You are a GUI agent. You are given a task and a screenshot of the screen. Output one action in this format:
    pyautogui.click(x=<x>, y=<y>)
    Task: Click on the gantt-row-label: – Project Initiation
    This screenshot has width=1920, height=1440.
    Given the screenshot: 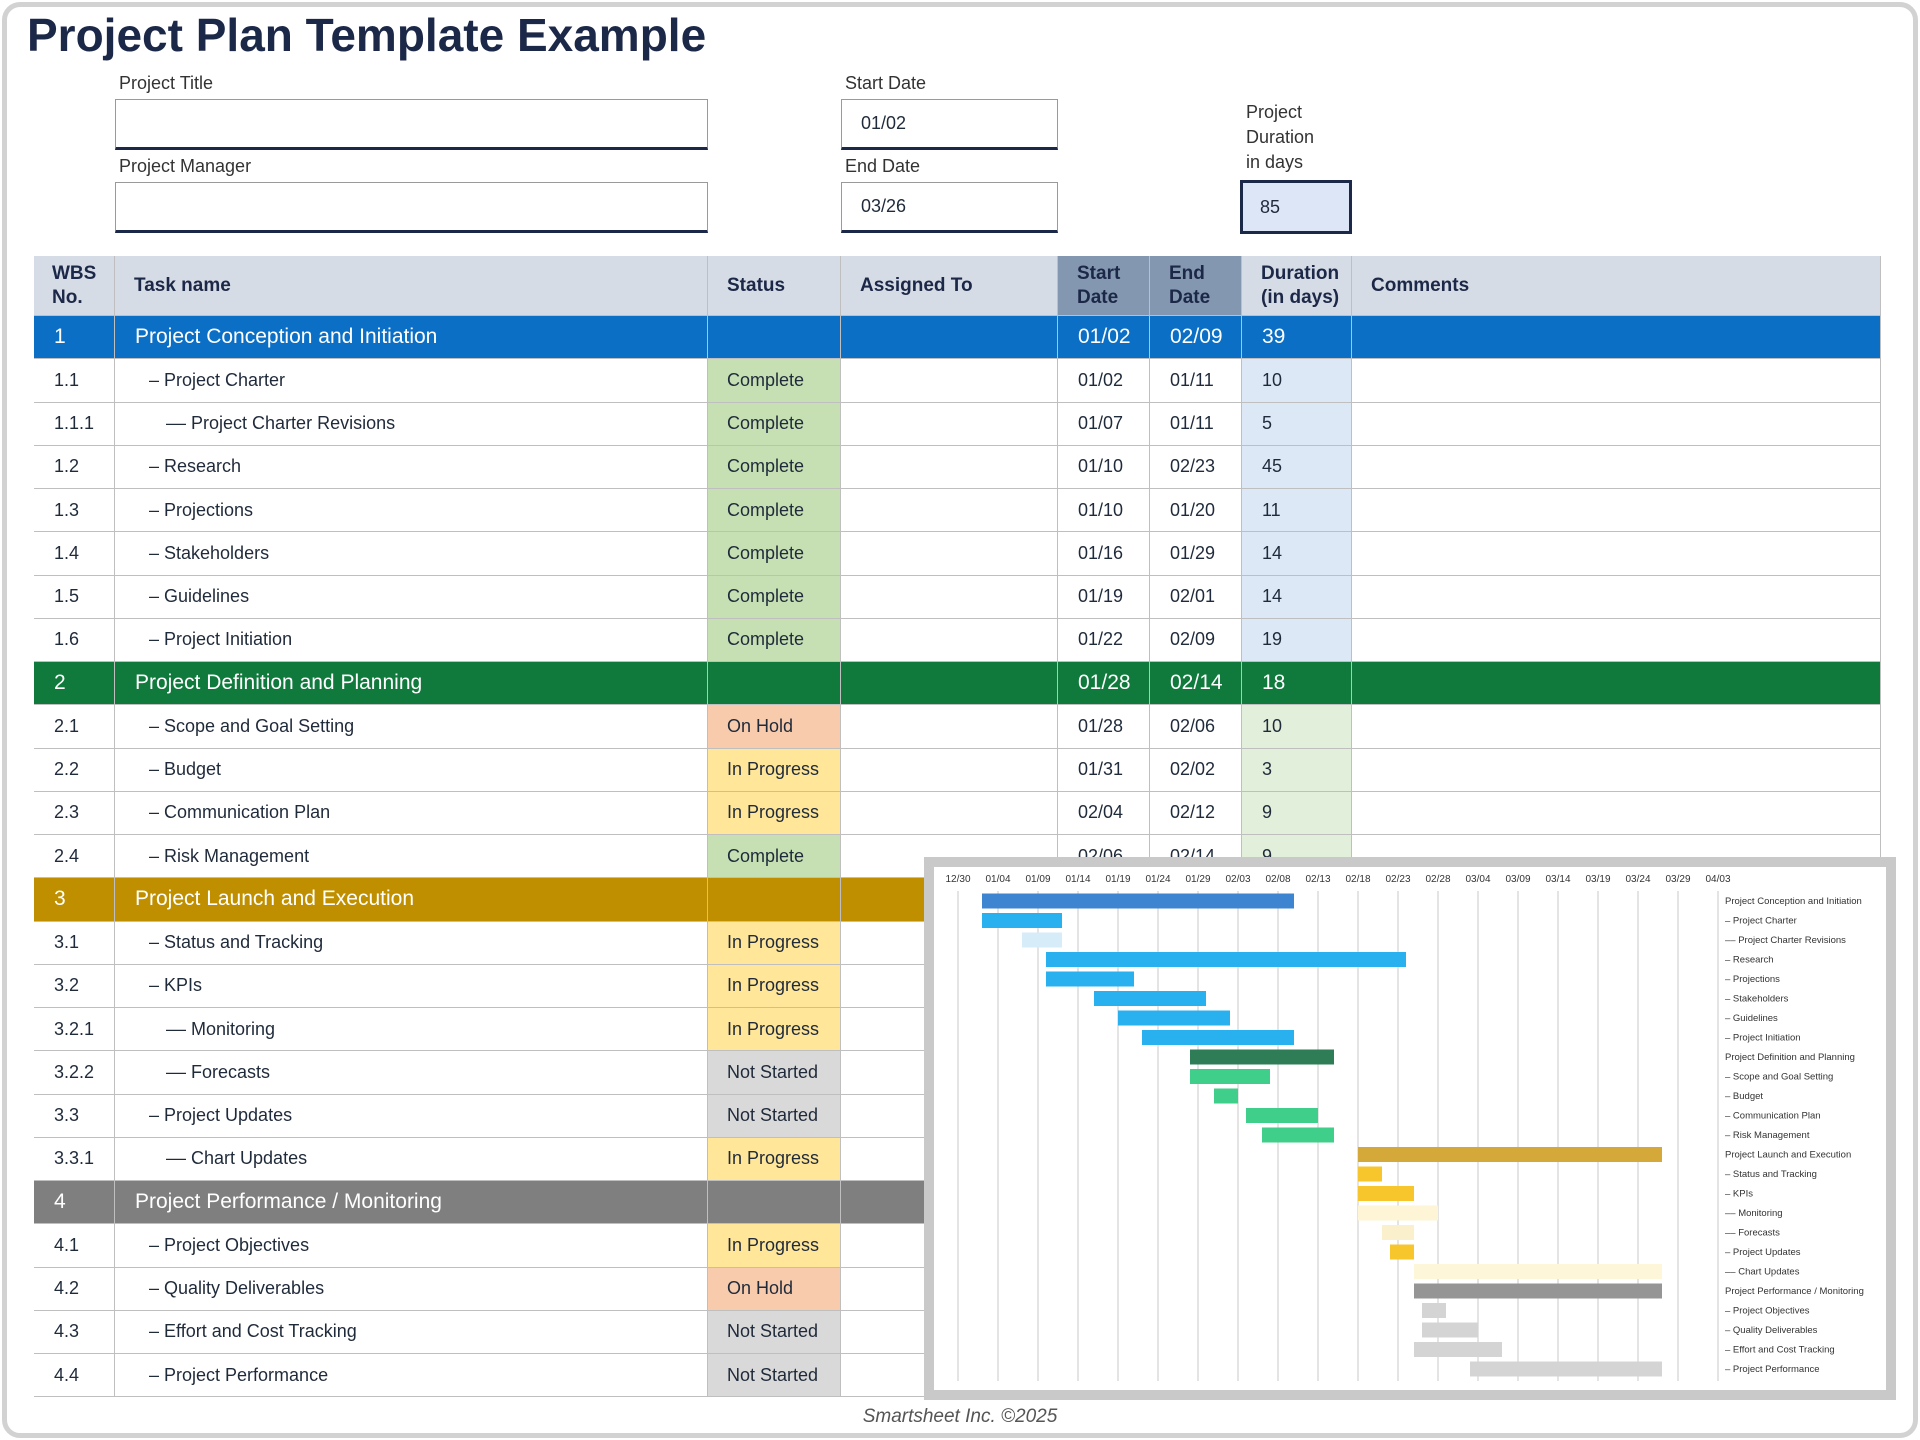 What is the action you would take?
    pyautogui.click(x=1763, y=1038)
    